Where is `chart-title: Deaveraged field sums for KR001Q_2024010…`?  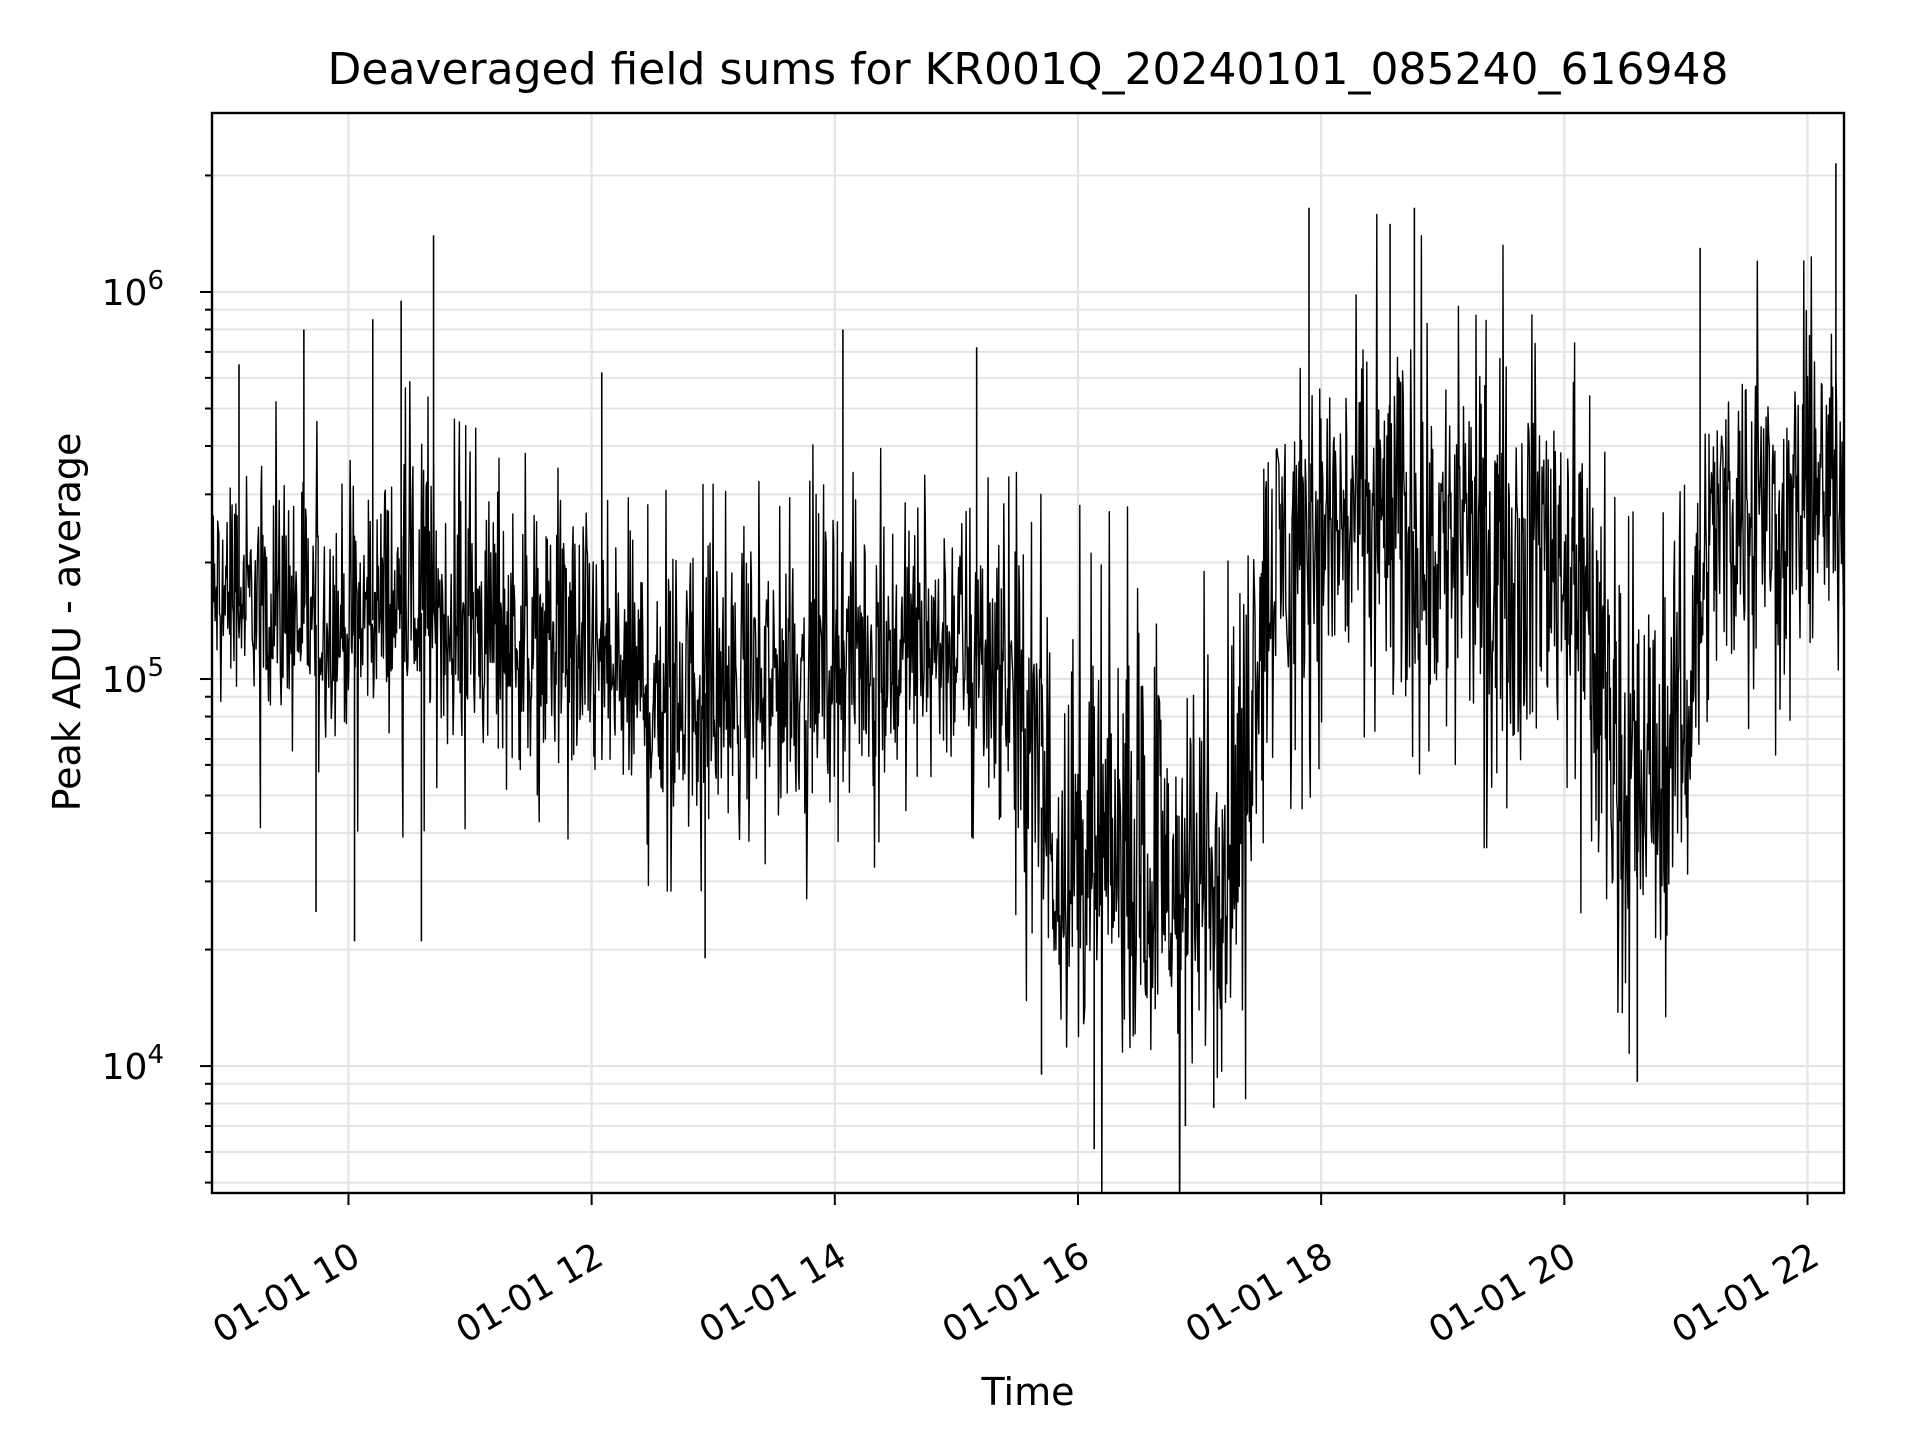
chart-title: Deaveraged field sums for KR001Q_2024010… is located at coordinates (1028, 69).